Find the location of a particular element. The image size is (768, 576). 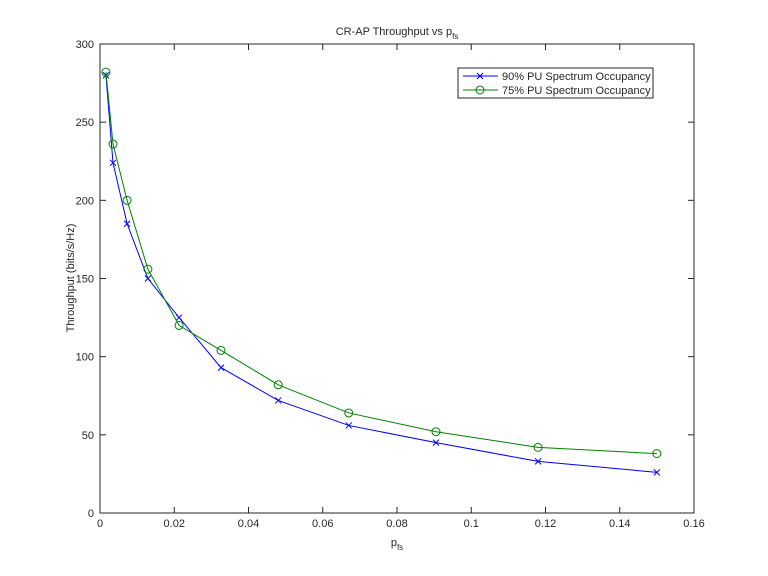

legend-box is located at coordinates (555, 83).